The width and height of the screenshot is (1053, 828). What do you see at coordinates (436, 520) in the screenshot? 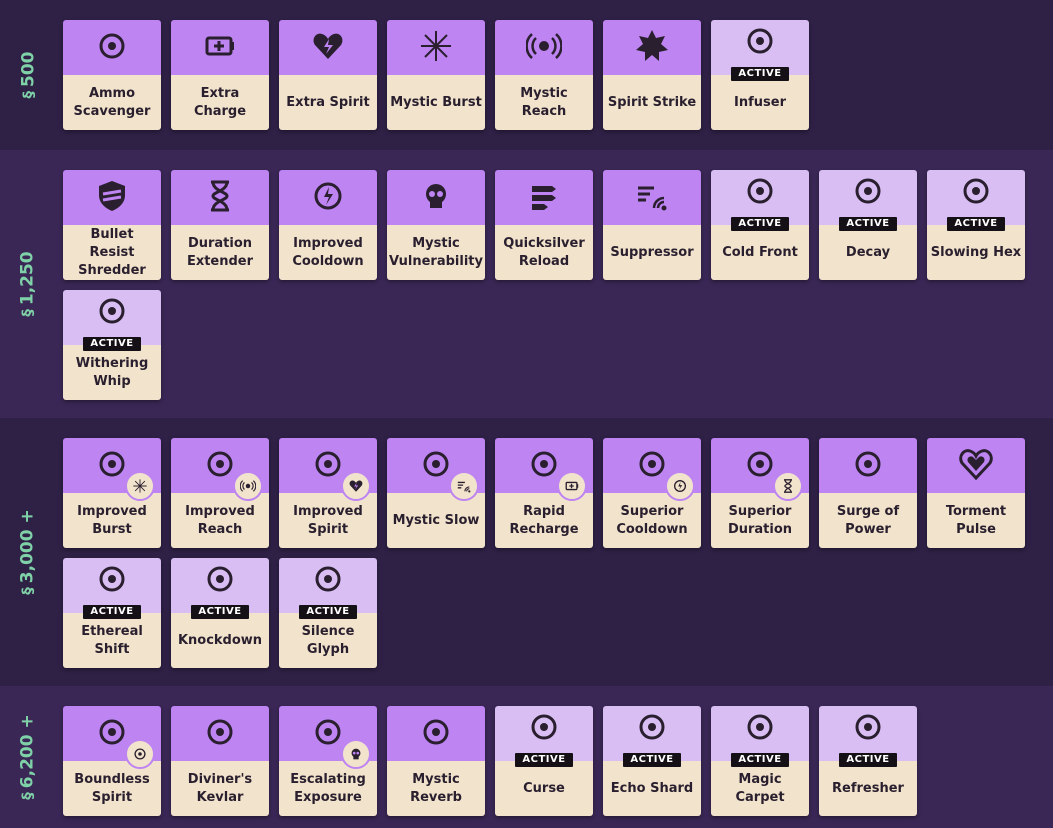
I see `item-name: Mystic Slow` at bounding box center [436, 520].